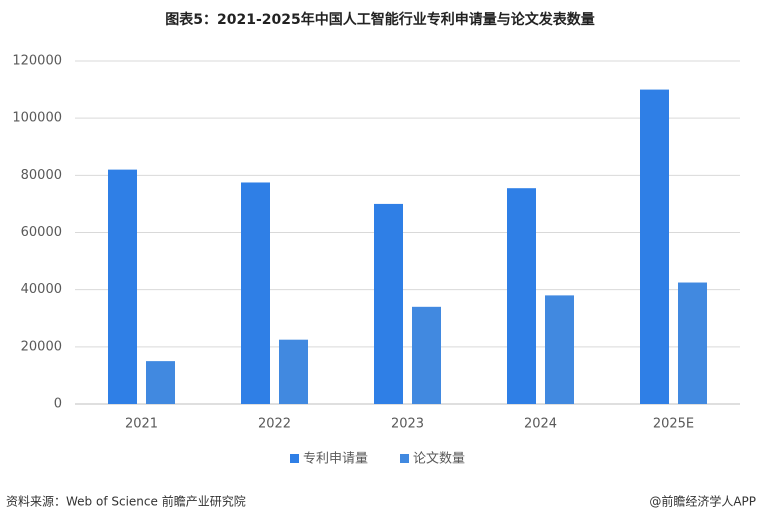 This screenshot has height=524, width=760. Describe the element at coordinates (439, 459) in the screenshot. I see `legend-label: 论文数量` at that location.